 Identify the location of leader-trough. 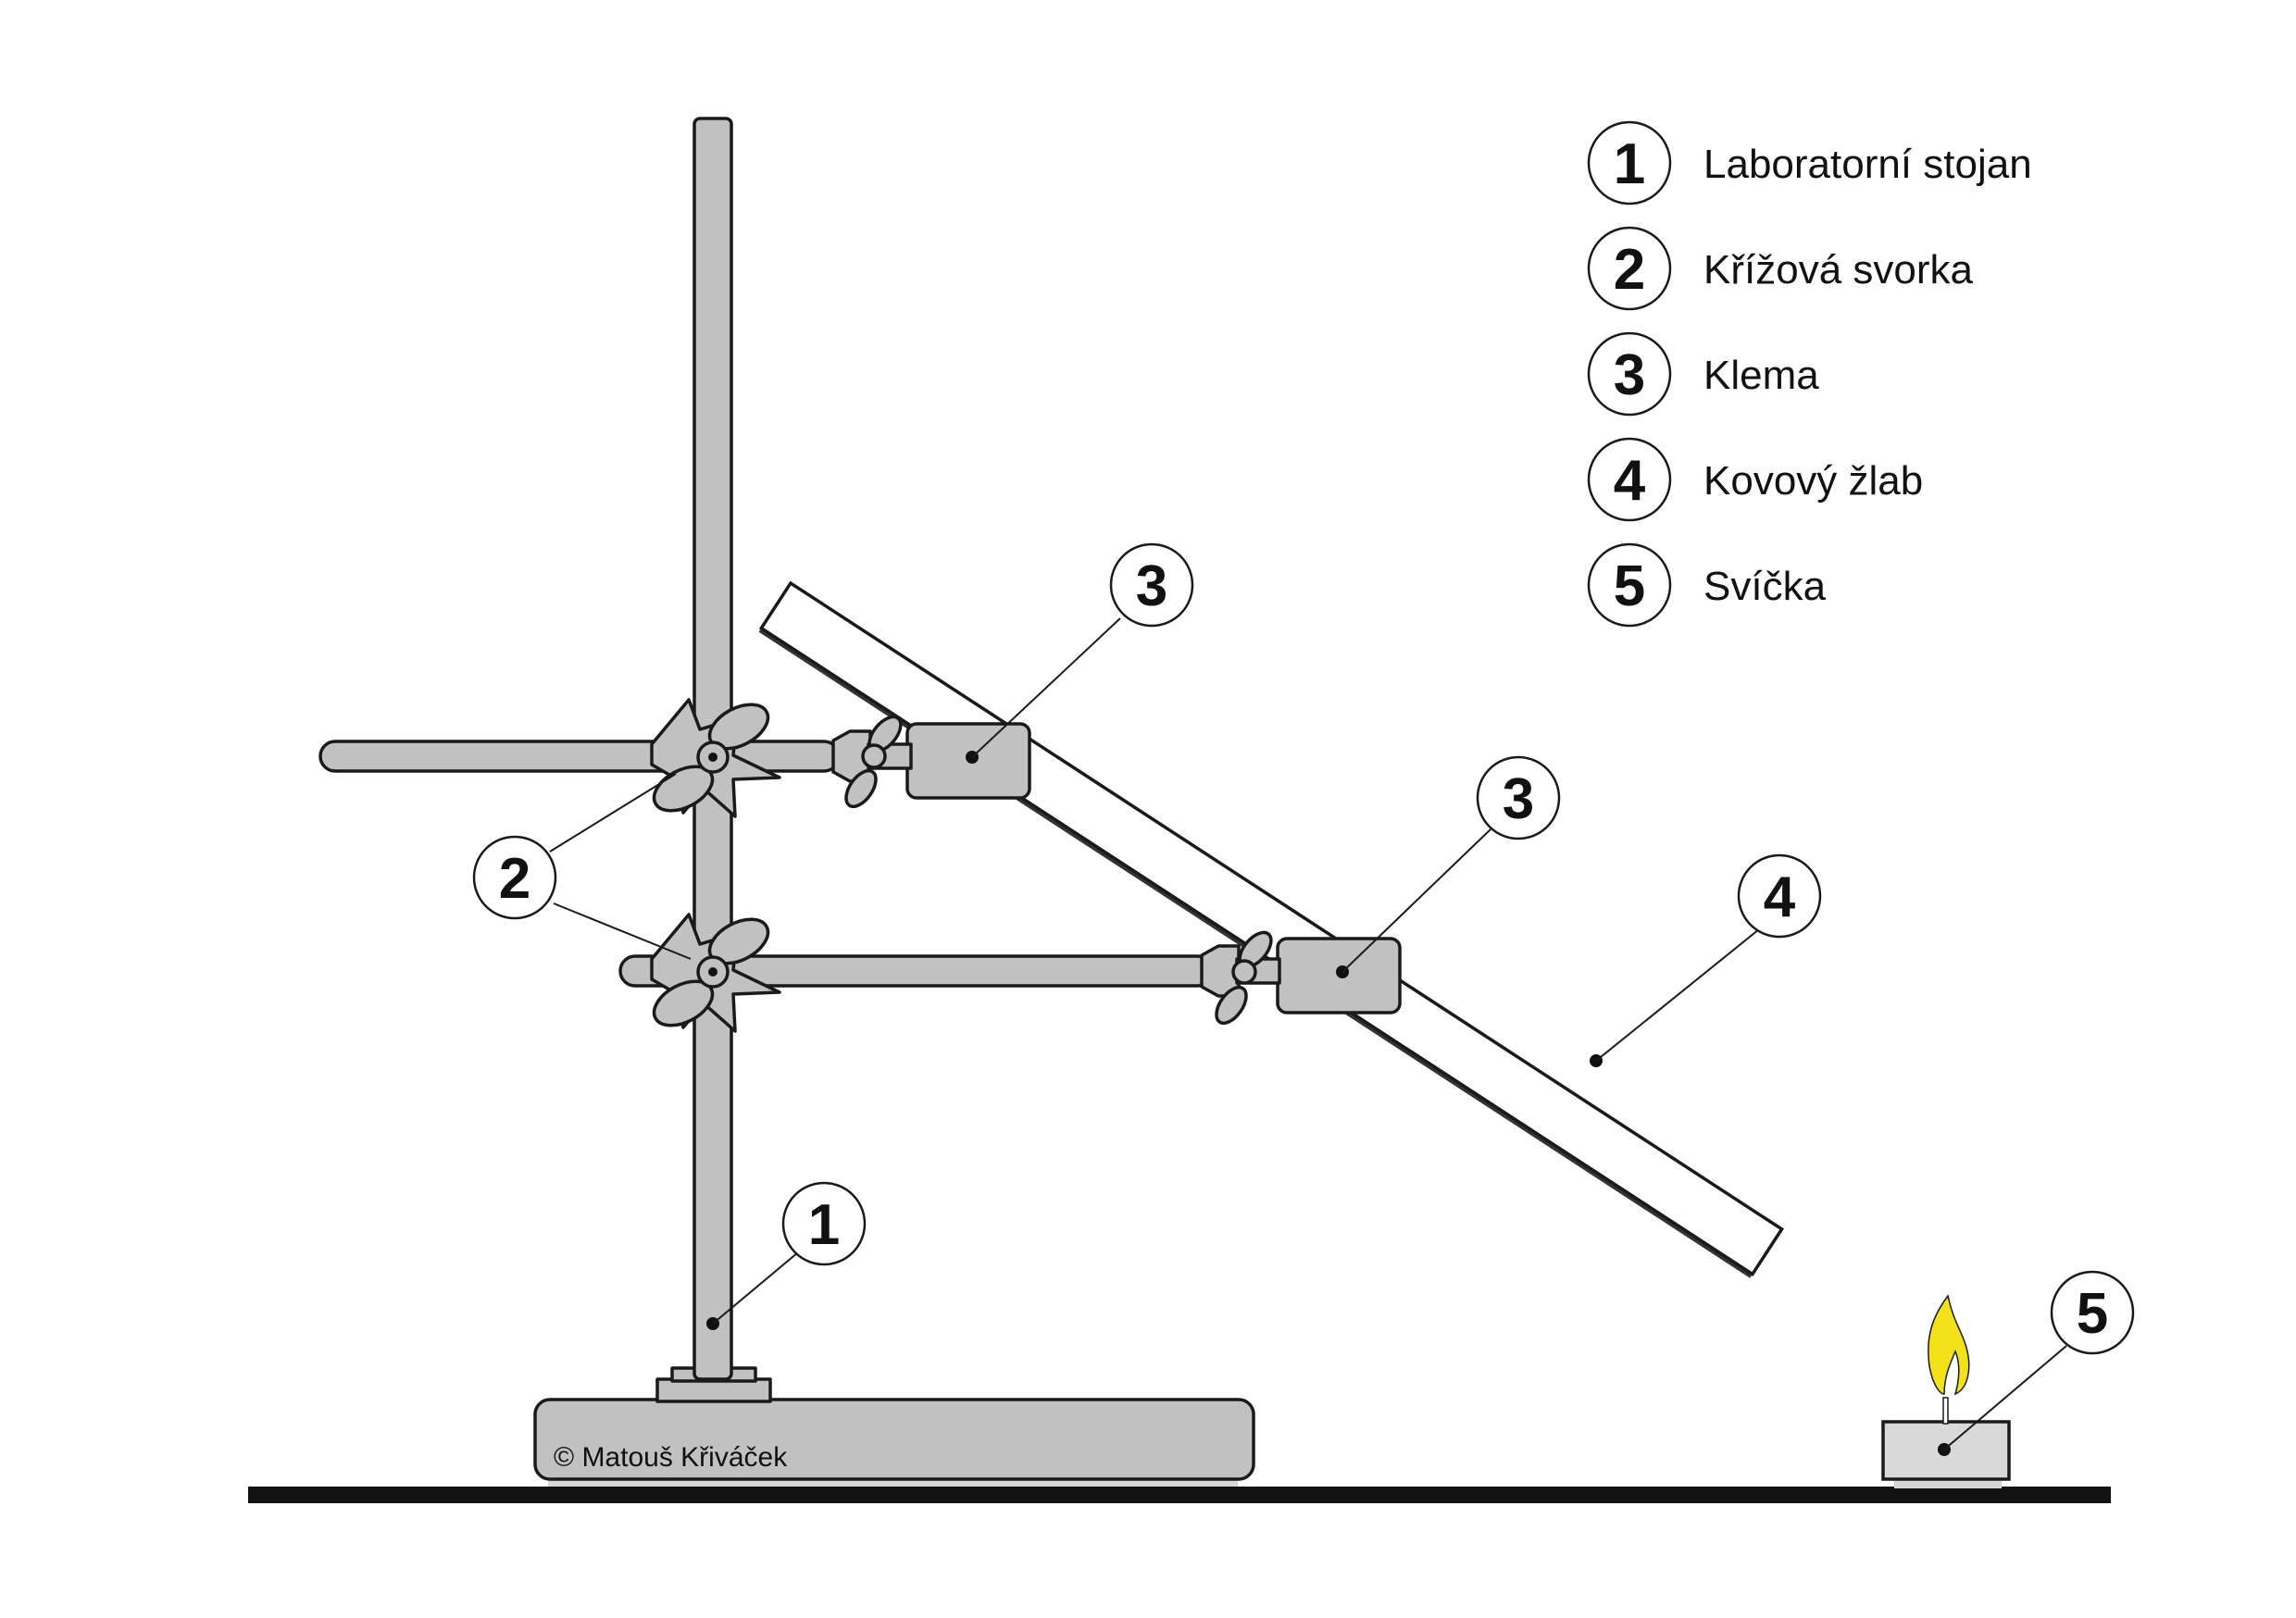
(1677, 995).